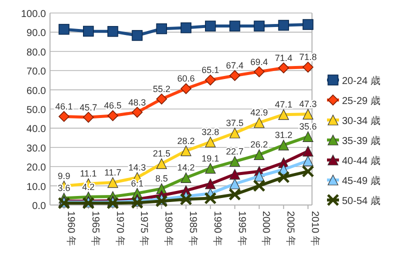 The width and height of the screenshot is (400, 267). What do you see at coordinates (361, 121) in the screenshot?
I see `legend-label: 30-34 歳` at bounding box center [361, 121].